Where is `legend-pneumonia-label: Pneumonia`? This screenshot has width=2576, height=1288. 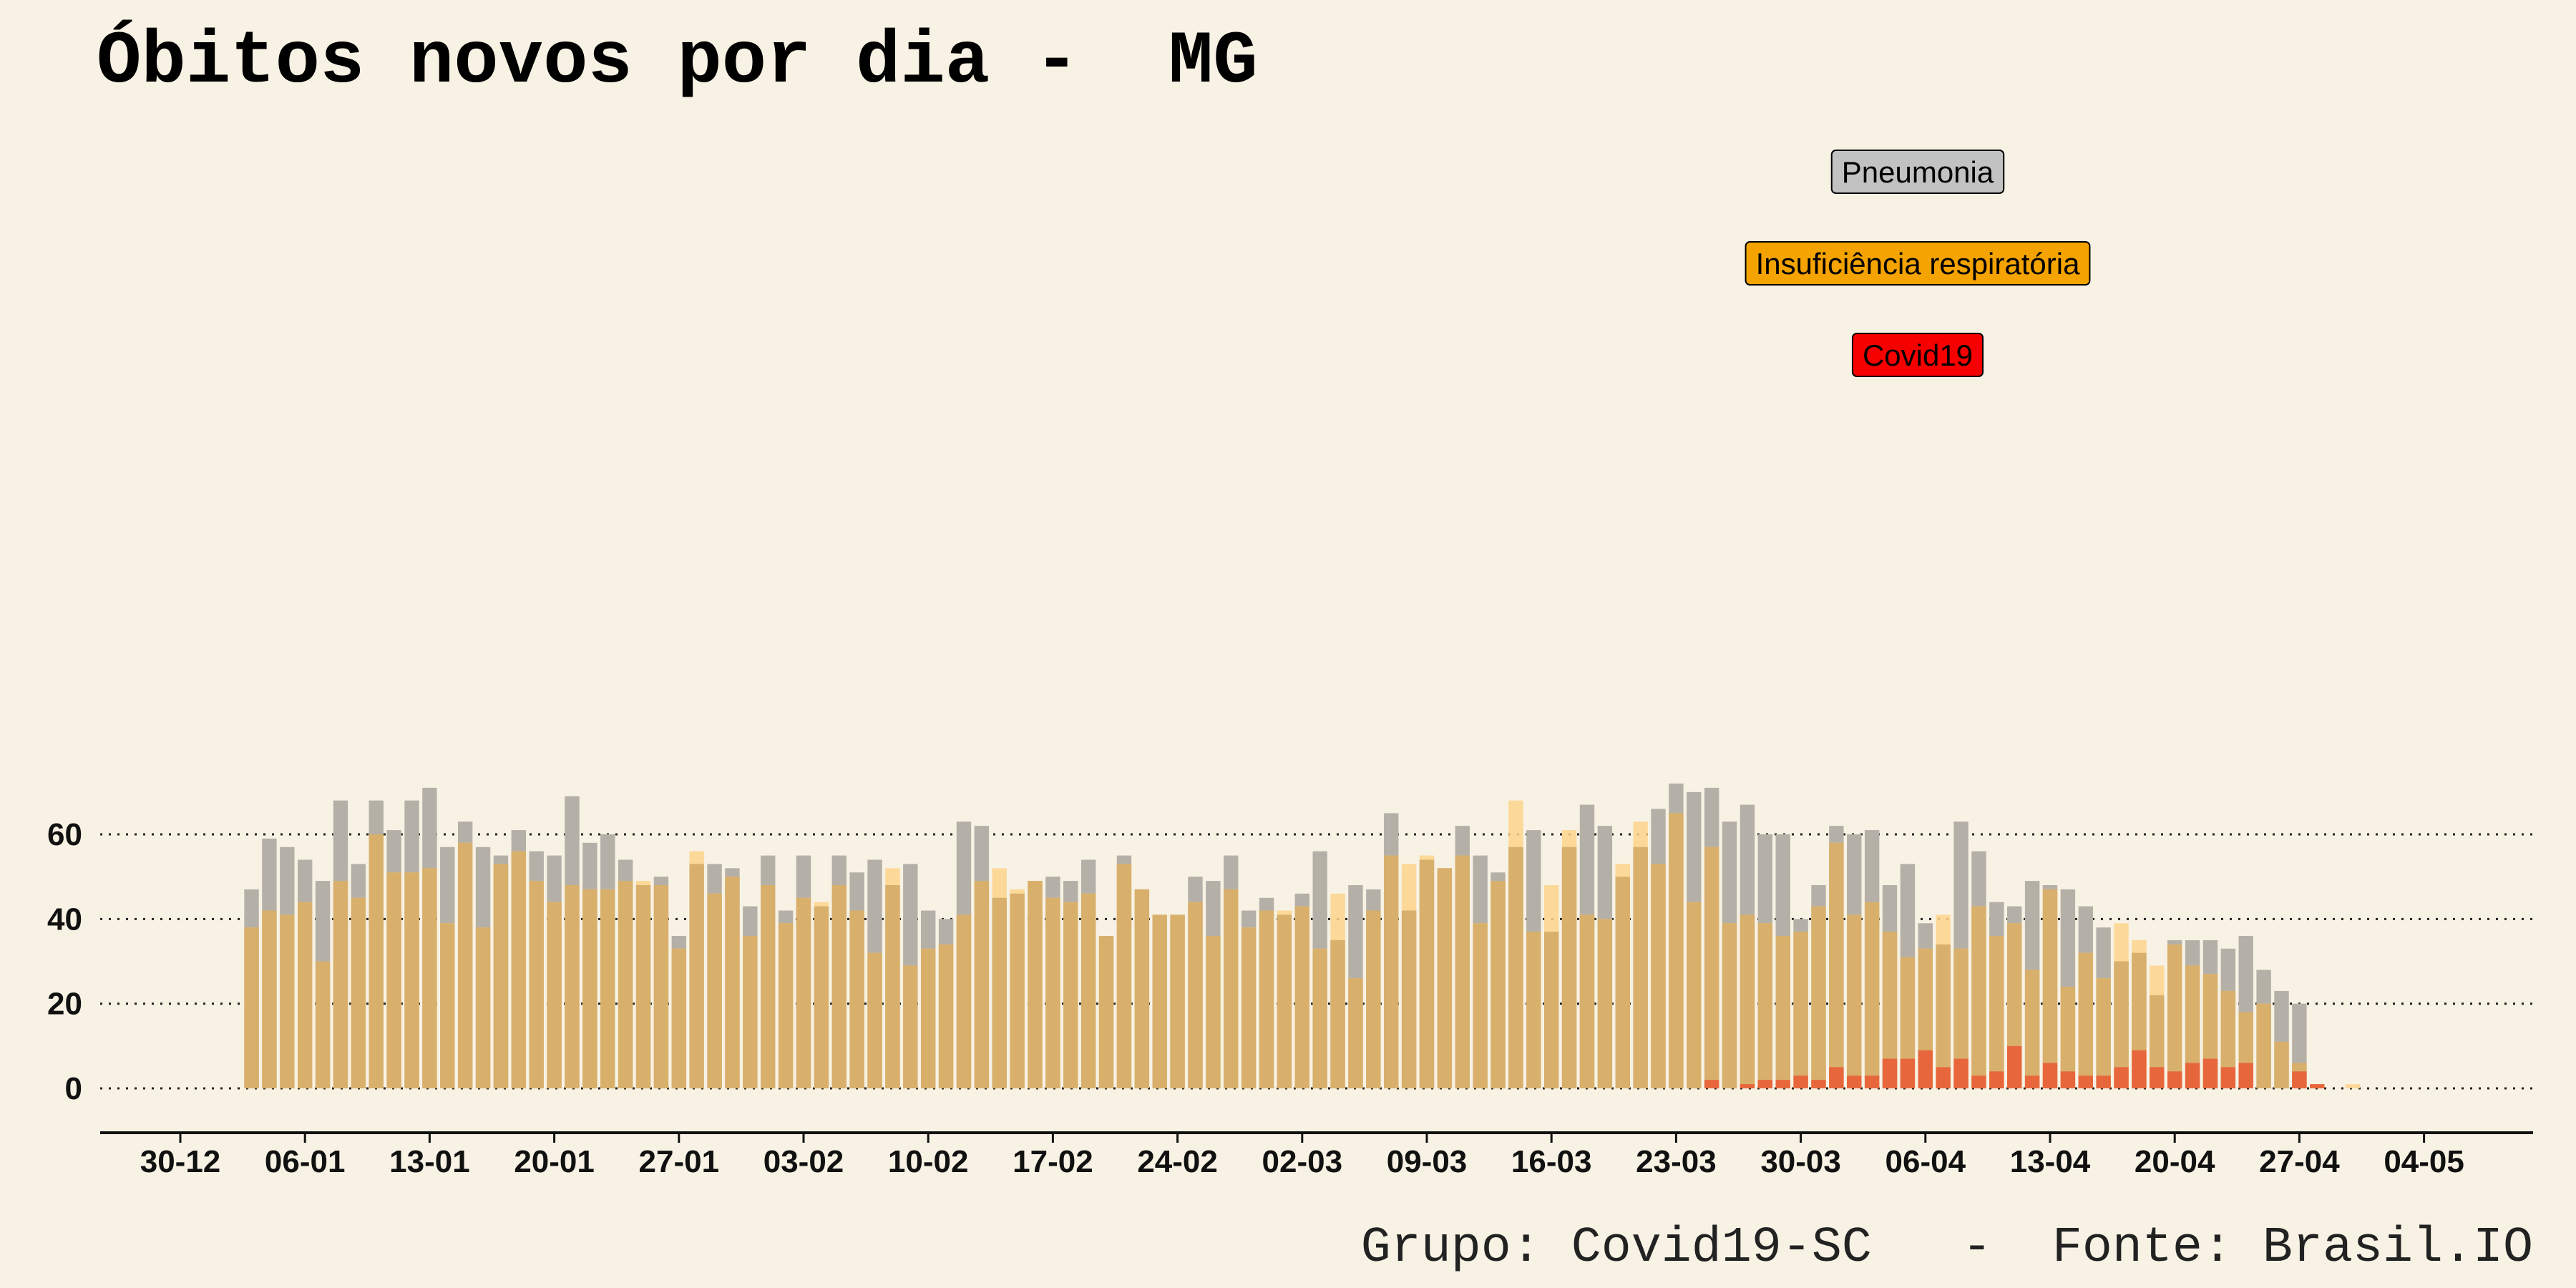
legend-pneumonia-label: Pneumonia is located at coordinates (1918, 172).